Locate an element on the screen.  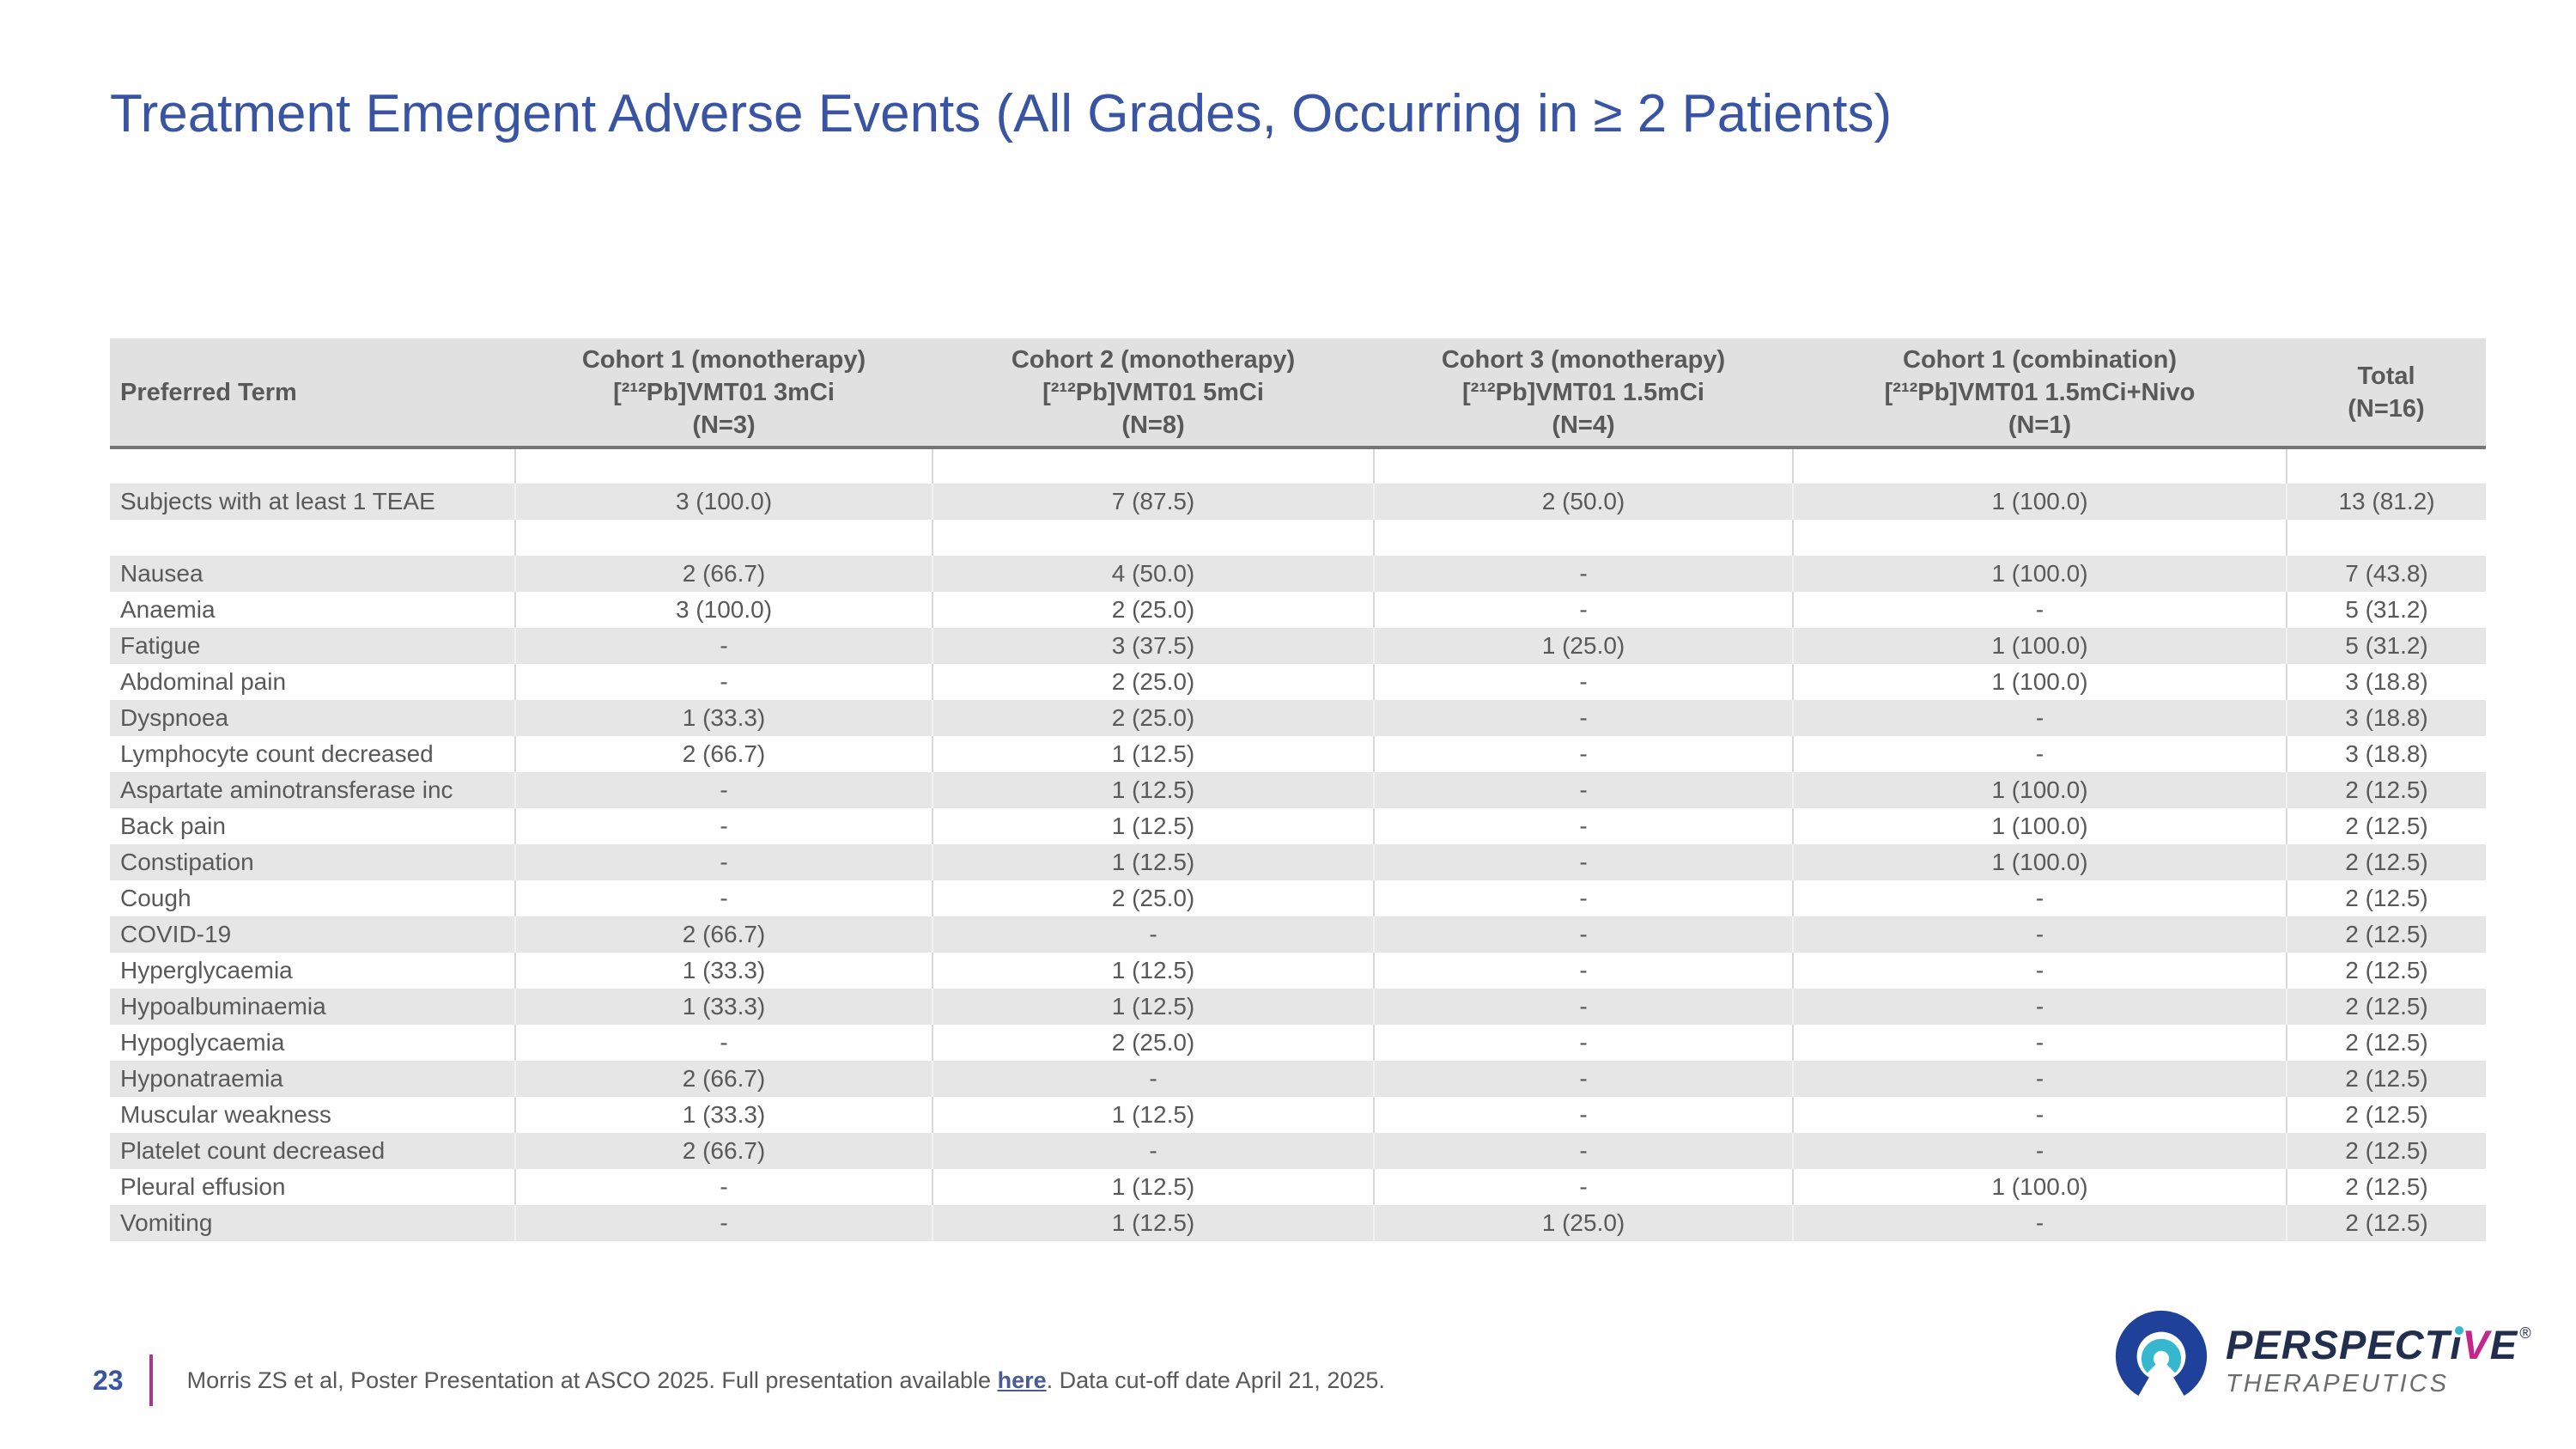
presentation-link: here is located at coordinates (1022, 1380).